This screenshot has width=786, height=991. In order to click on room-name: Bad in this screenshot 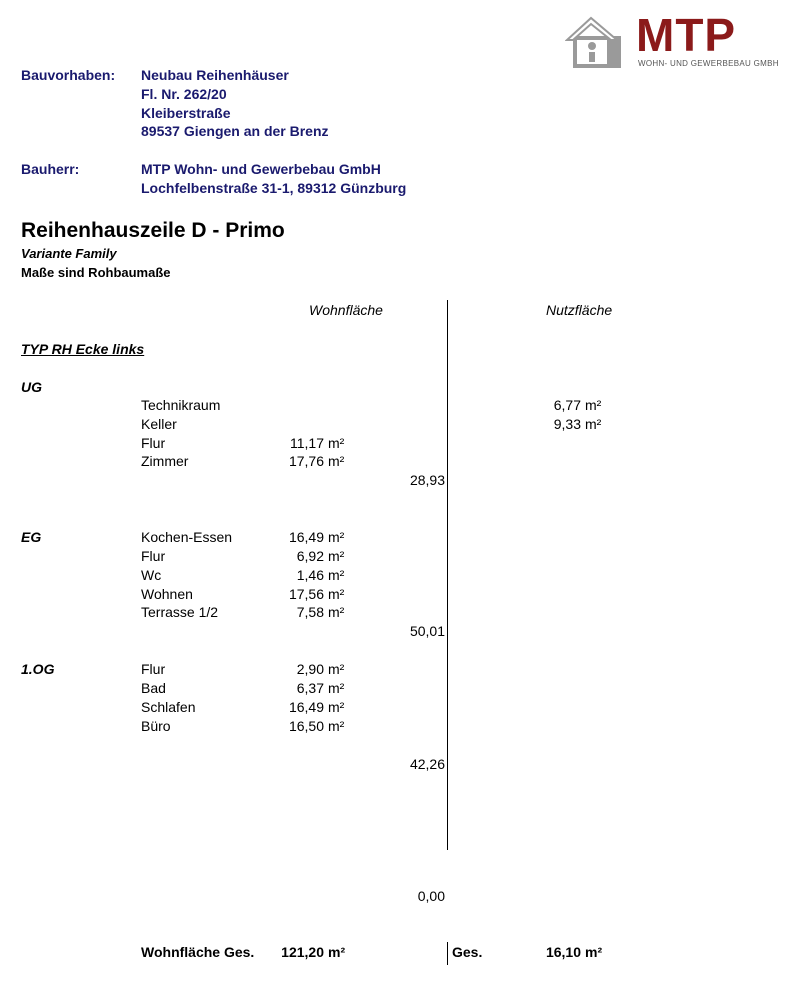, I will do `click(153, 688)`.